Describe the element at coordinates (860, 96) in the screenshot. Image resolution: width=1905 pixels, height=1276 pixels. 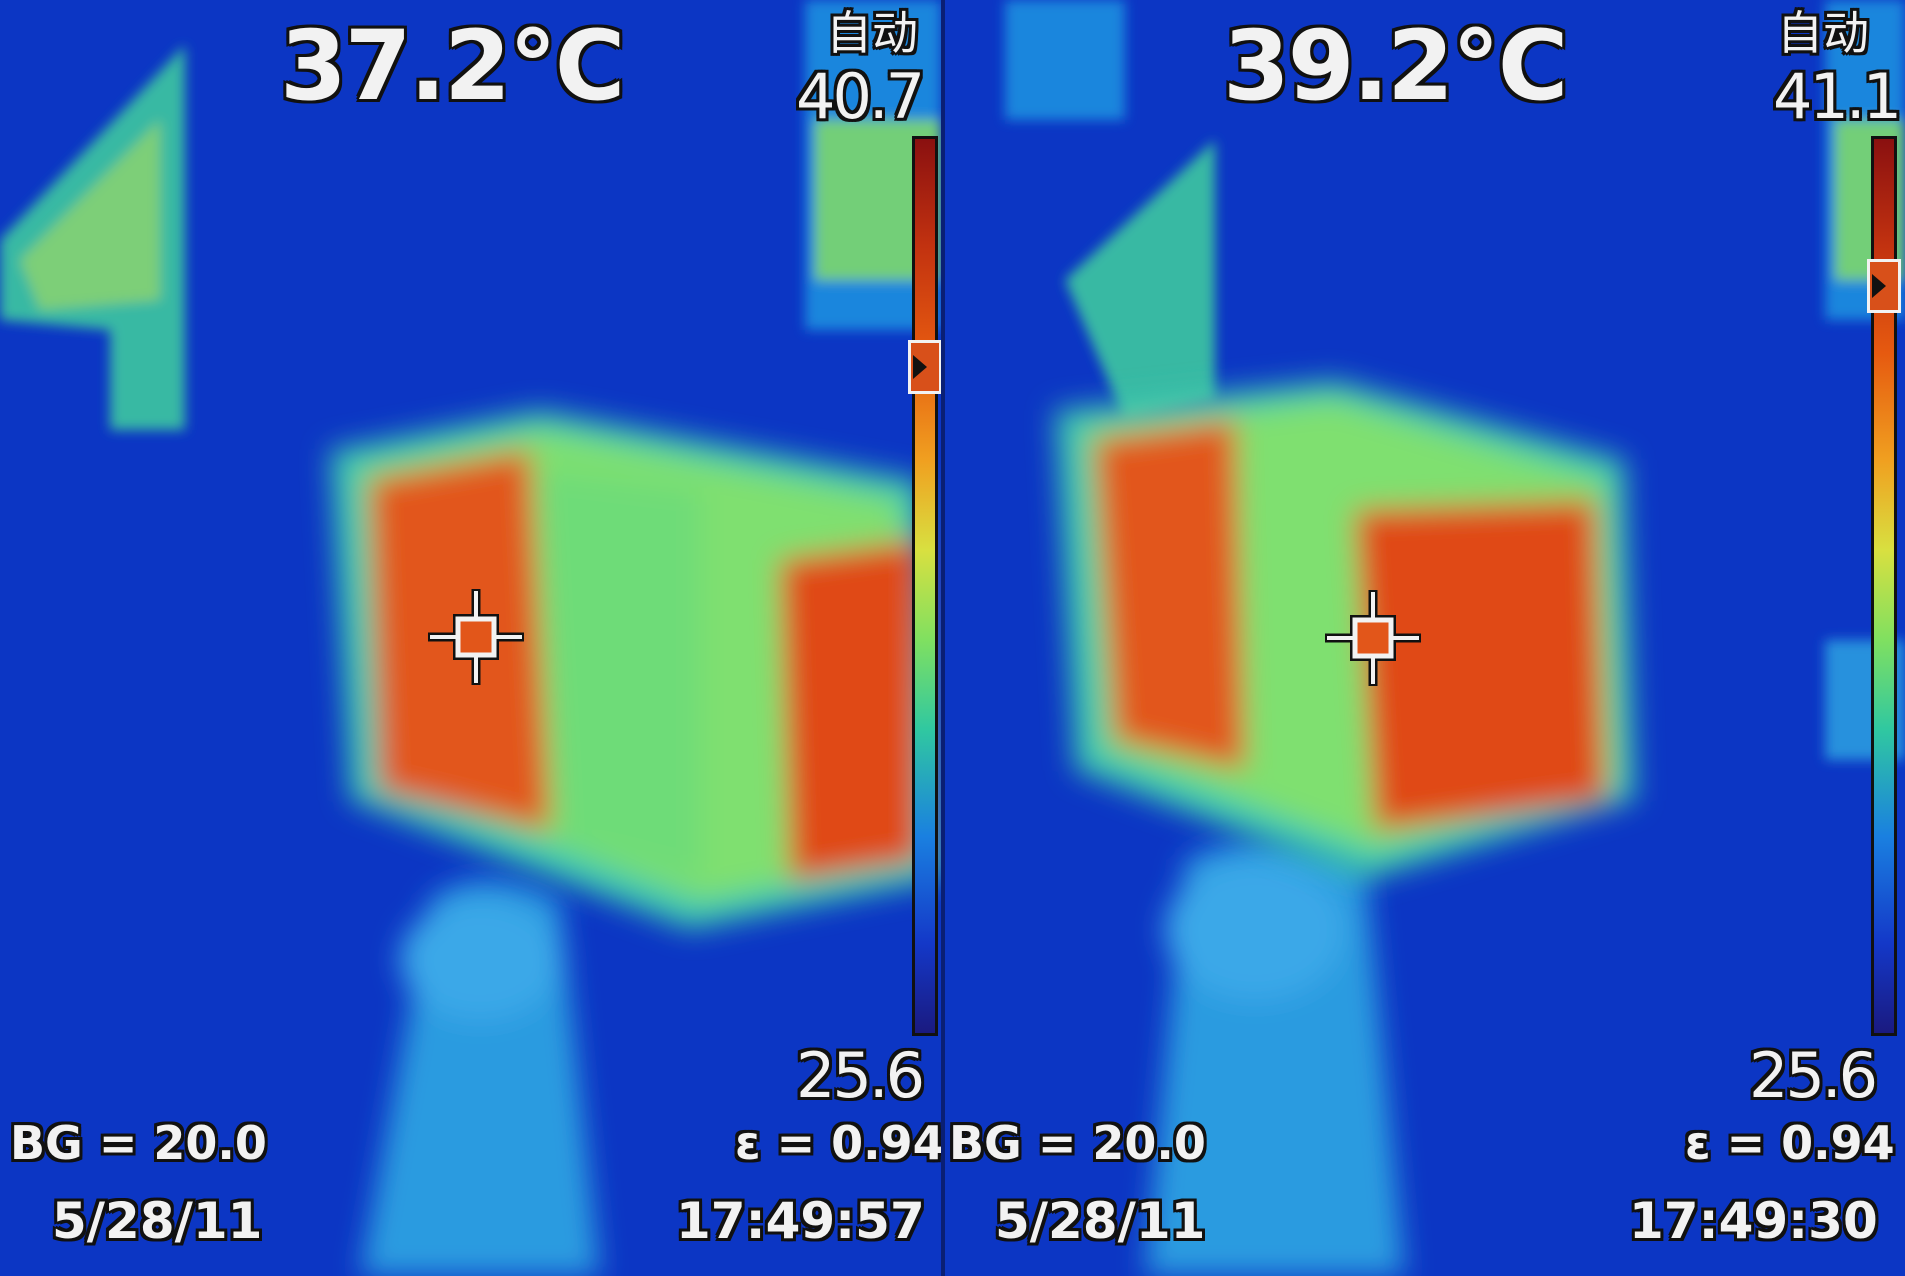
I see `scale-max: 40.7` at that location.